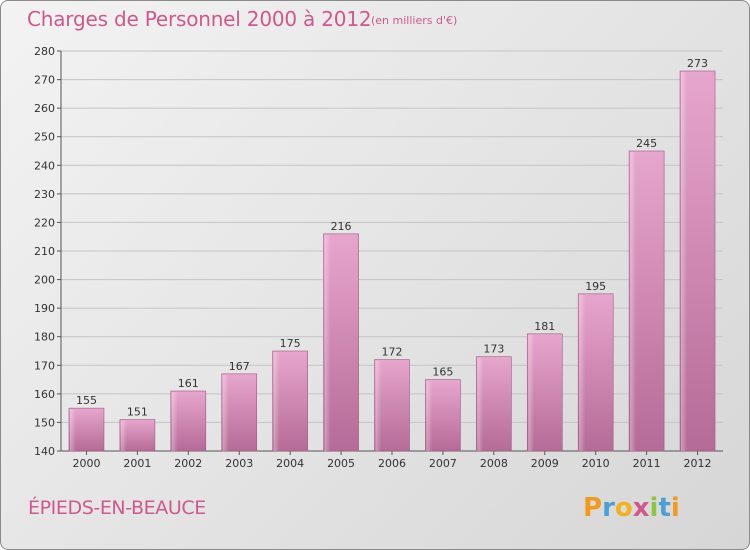  I want to click on y-tick-label: 210, so click(44, 251).